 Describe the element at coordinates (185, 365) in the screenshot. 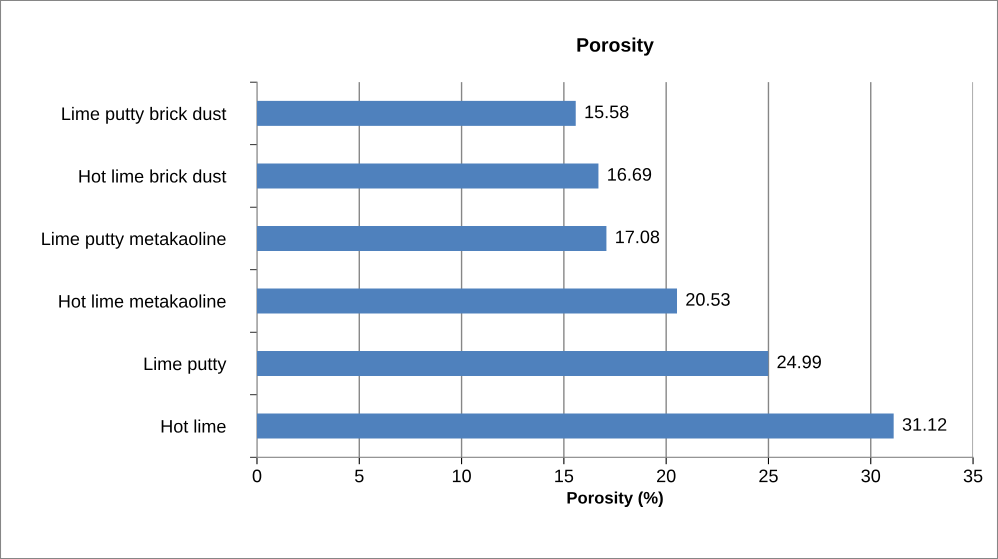

I see `y-tick-label: Lime putty` at that location.